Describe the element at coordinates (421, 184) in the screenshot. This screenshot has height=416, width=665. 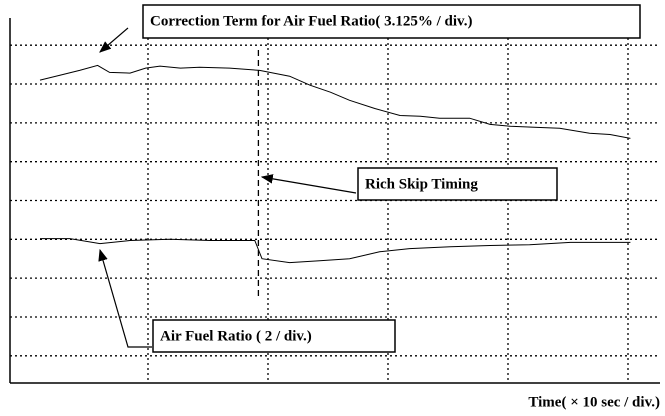
I see `annotation: Rich Skip Timing` at that location.